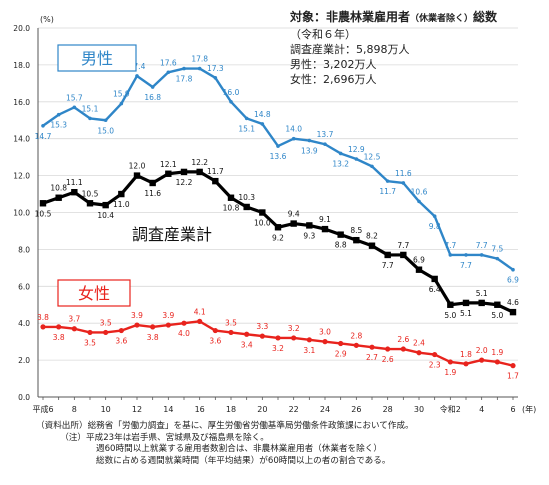  What do you see at coordinates (137, 66) in the screenshot?
I see `data-label: 17.4` at bounding box center [137, 66].